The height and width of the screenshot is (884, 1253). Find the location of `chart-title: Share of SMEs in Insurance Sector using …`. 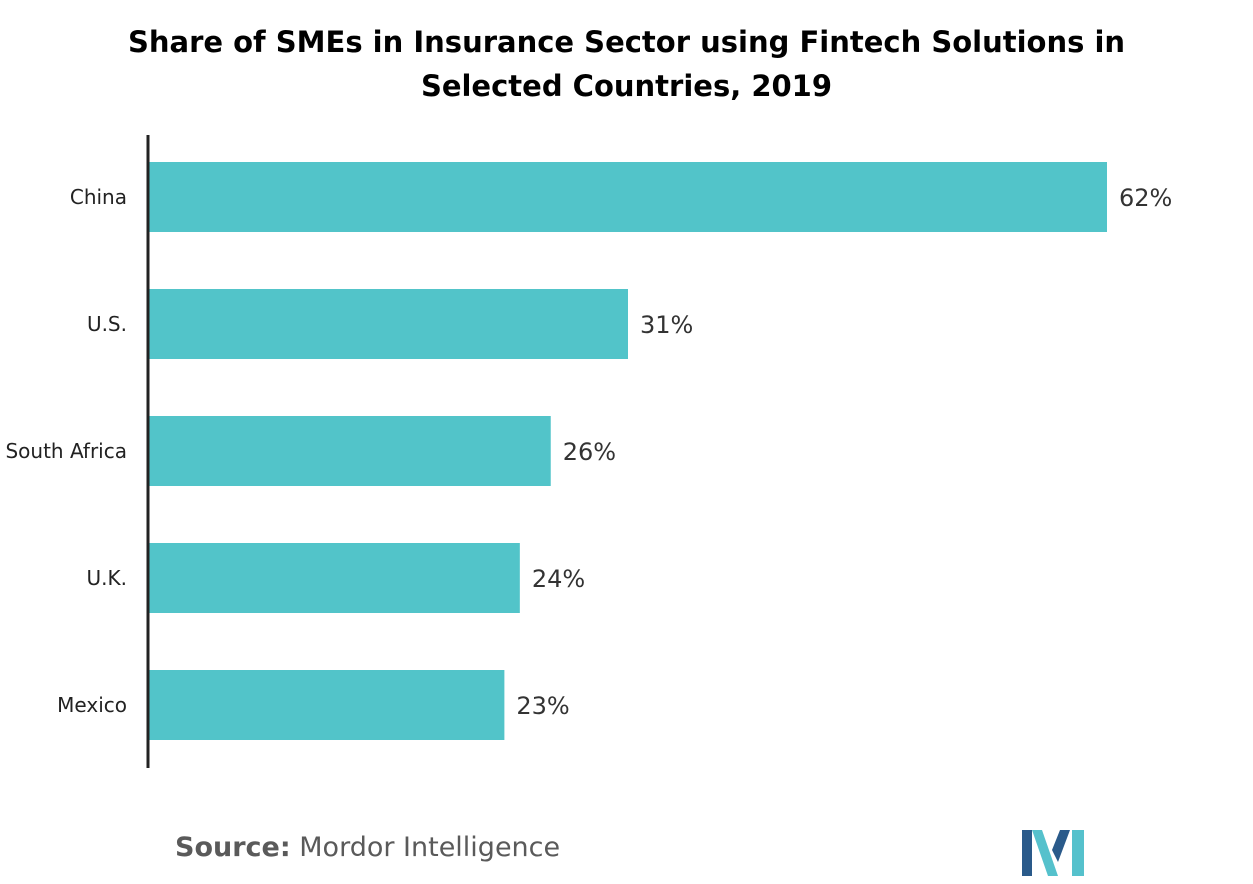

chart-title: Share of SMEs in Insurance Sector using … is located at coordinates (626, 64).